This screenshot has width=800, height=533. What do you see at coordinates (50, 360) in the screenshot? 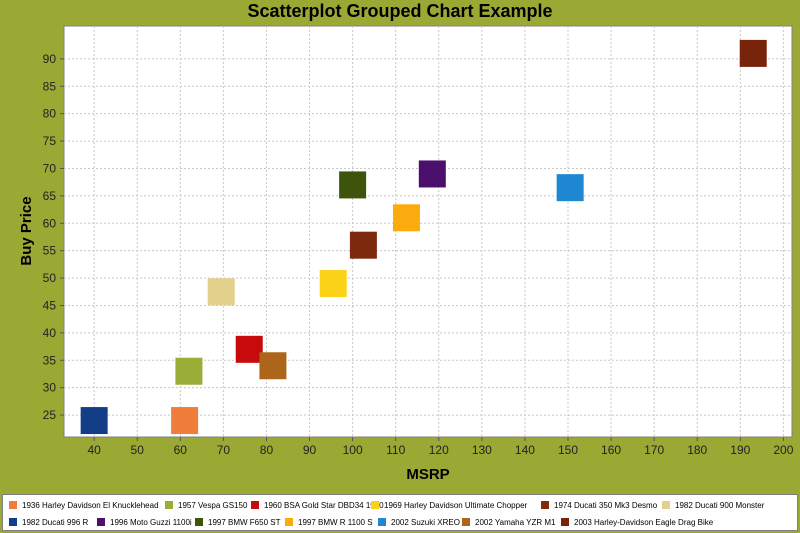
I see `y-tick-label: 35` at bounding box center [50, 360].